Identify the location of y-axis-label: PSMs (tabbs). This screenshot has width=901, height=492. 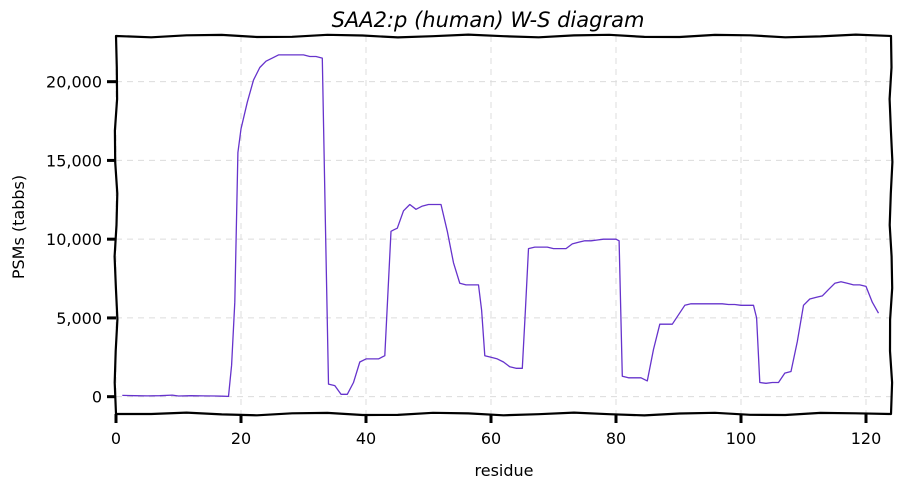
(18, 227).